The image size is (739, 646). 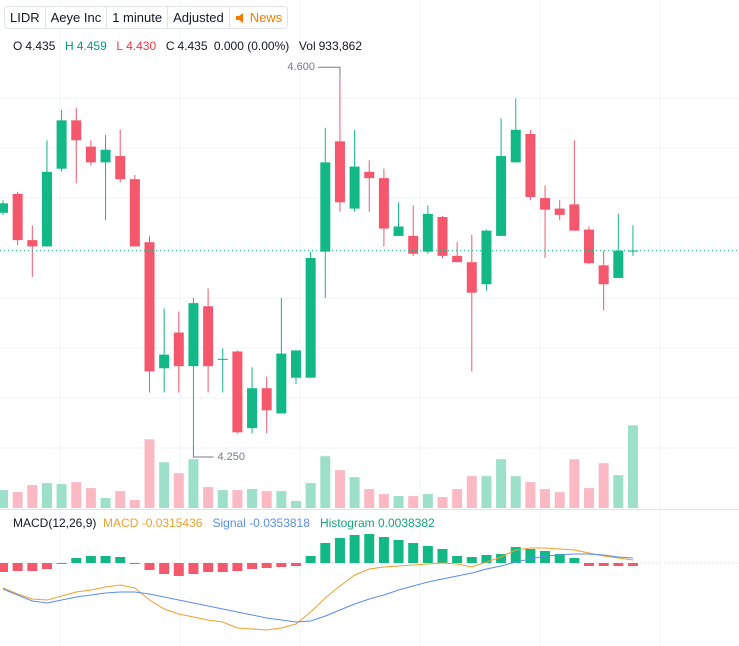 What do you see at coordinates (40, 46) in the screenshot?
I see `o-value: 4.435` at bounding box center [40, 46].